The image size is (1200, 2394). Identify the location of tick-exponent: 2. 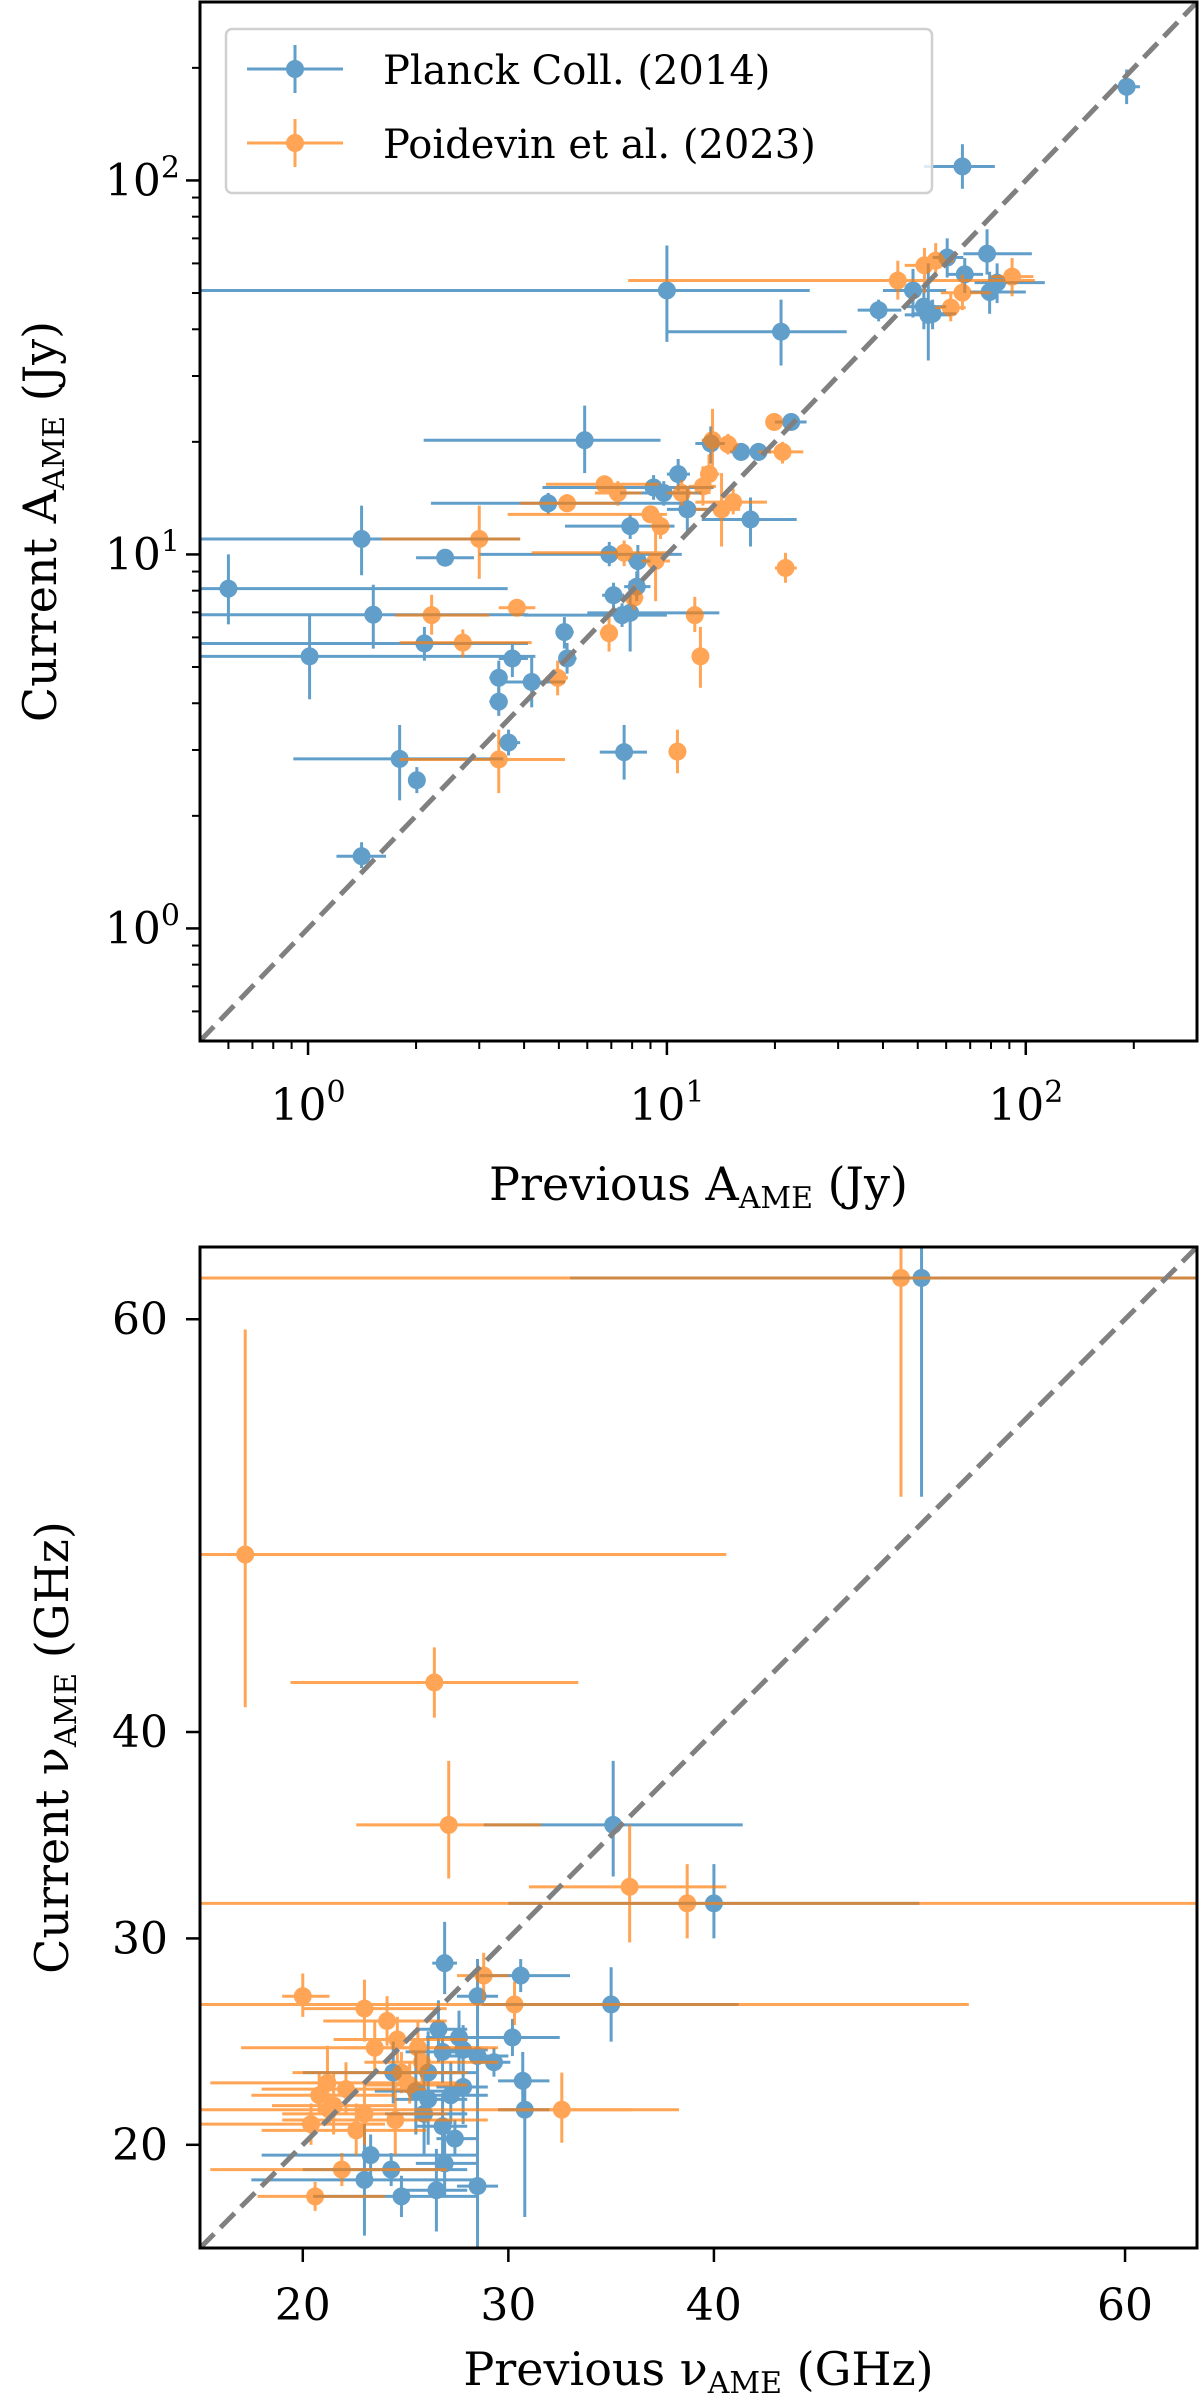
(1053, 1092).